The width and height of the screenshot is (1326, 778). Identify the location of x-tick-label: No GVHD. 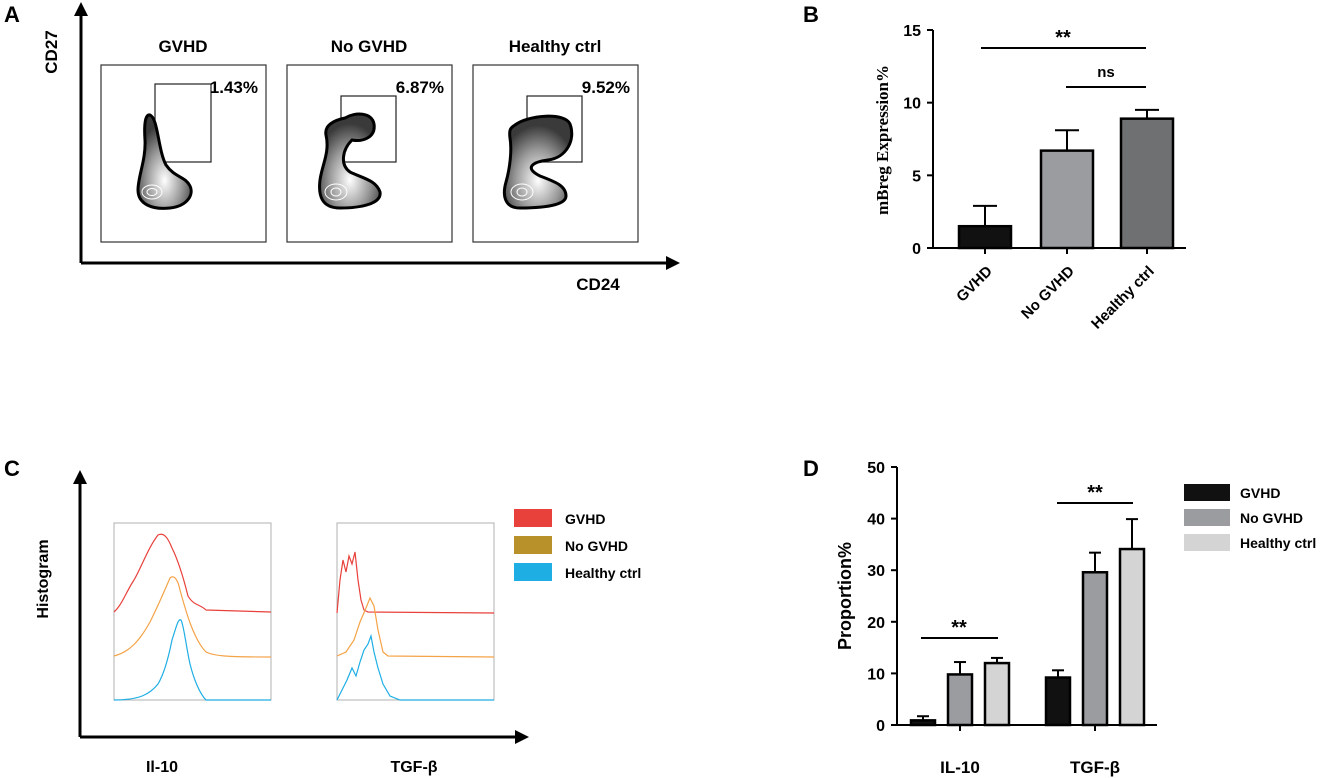
(1048, 293).